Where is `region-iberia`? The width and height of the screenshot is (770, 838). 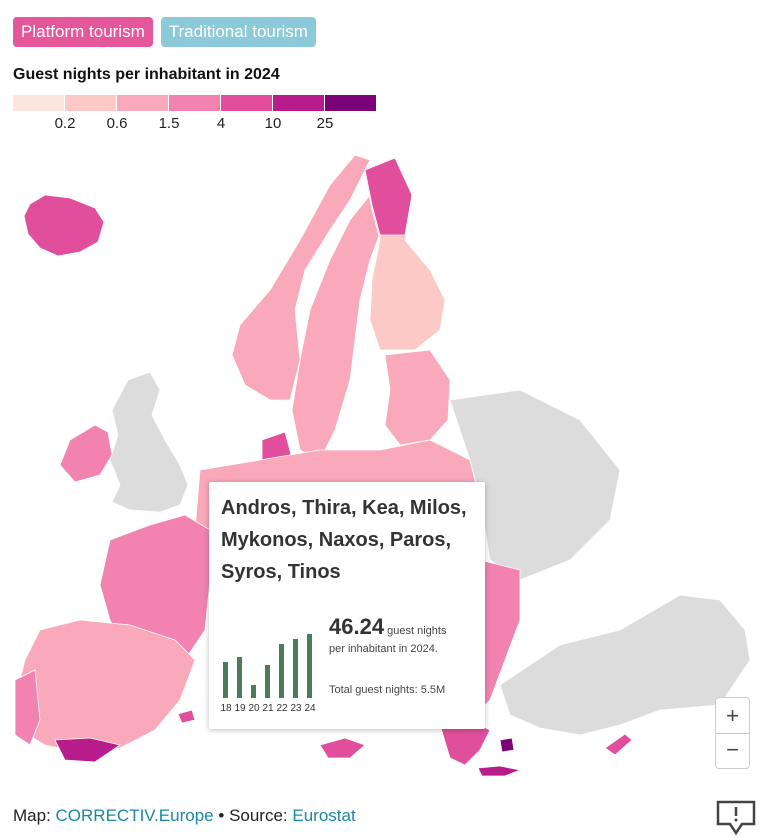
region-iberia is located at coordinates (105, 686).